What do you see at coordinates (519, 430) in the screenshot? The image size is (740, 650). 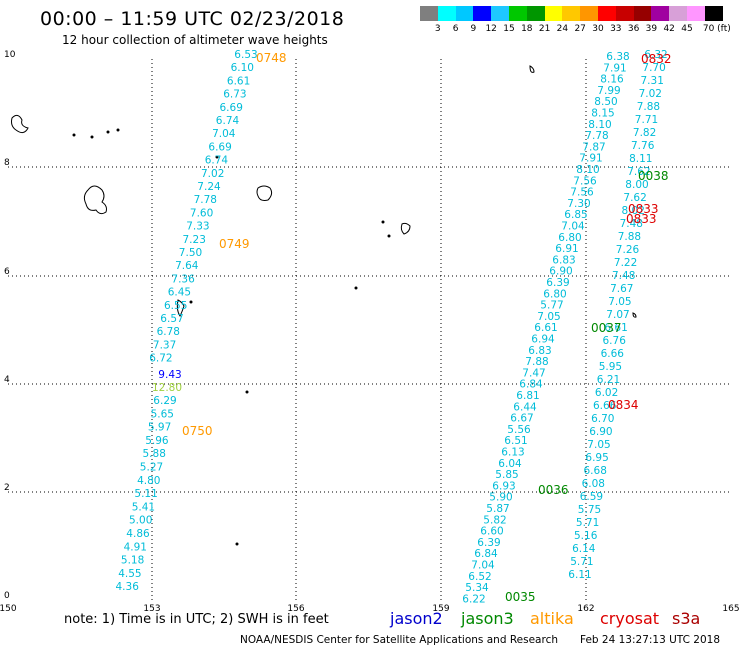 I see `wave-height-value: 5.56` at bounding box center [519, 430].